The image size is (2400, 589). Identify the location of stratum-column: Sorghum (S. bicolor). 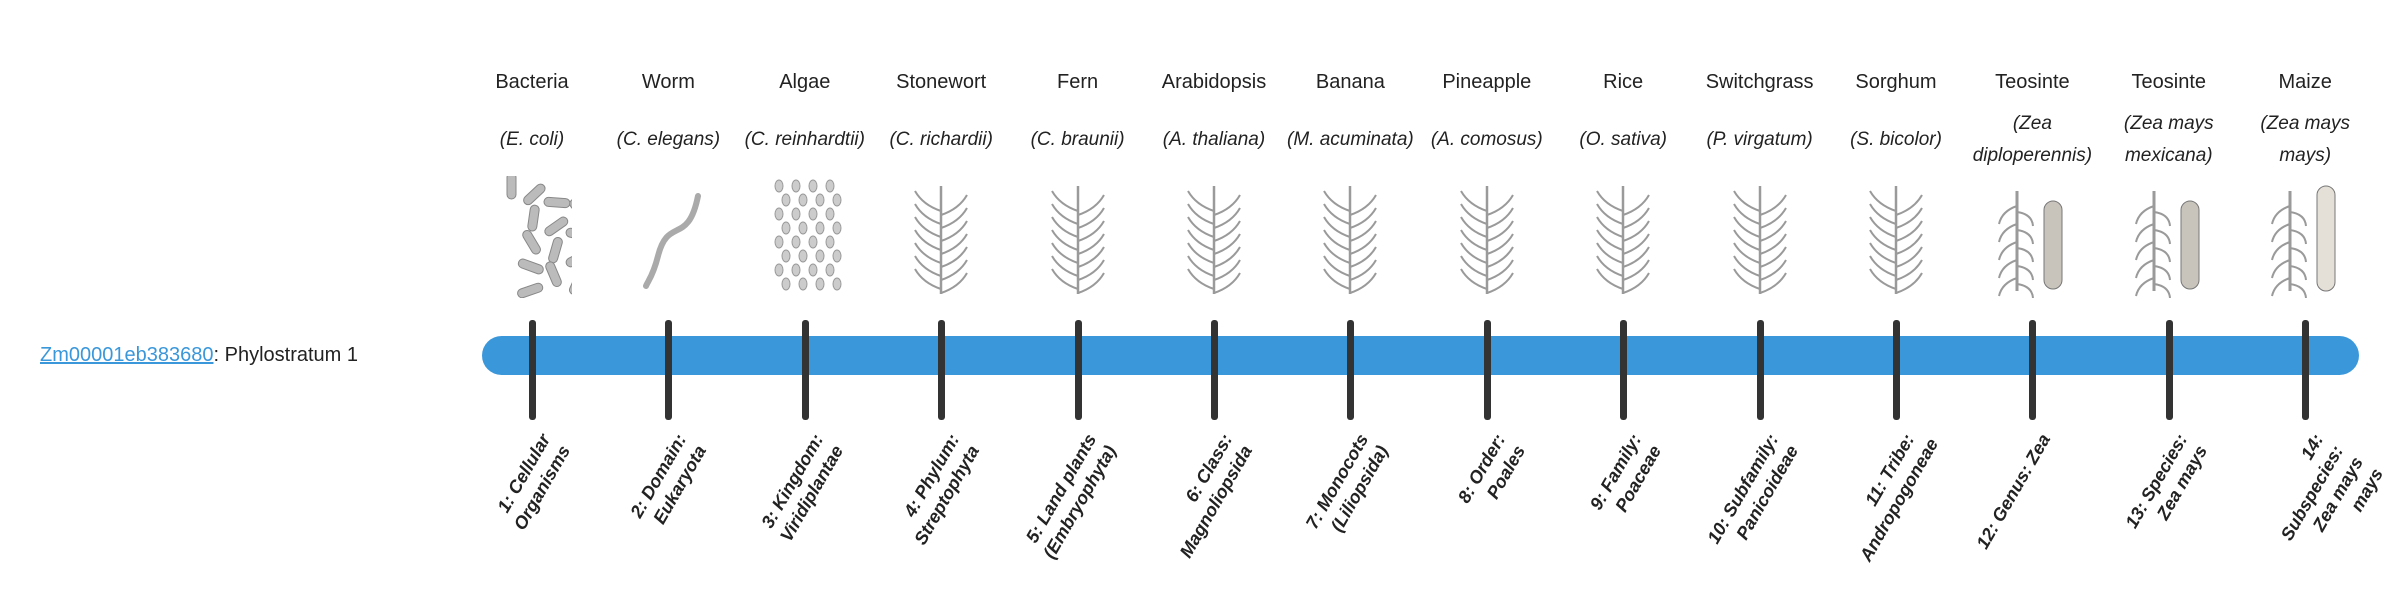
(1896, 290).